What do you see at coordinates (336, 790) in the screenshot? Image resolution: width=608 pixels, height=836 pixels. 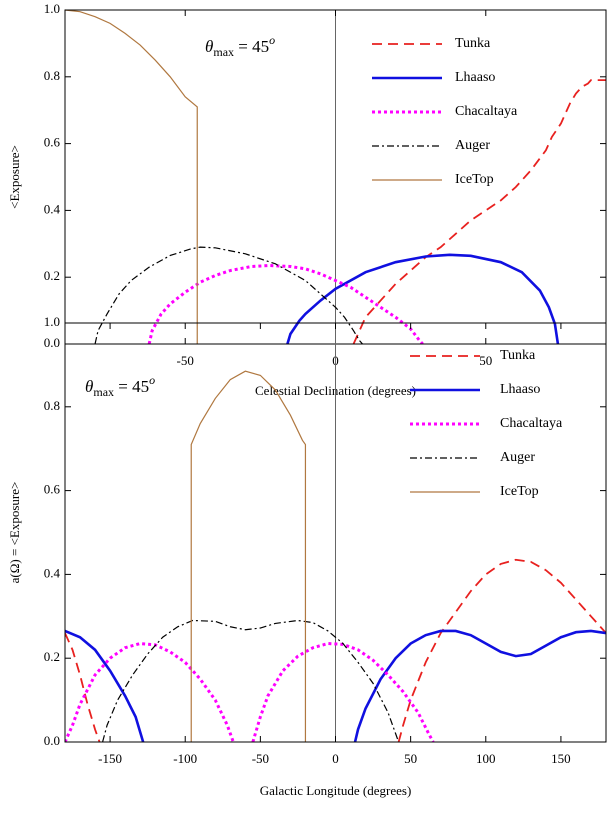 I see `x-axis-label: Galactic Longitude (degrees)` at bounding box center [336, 790].